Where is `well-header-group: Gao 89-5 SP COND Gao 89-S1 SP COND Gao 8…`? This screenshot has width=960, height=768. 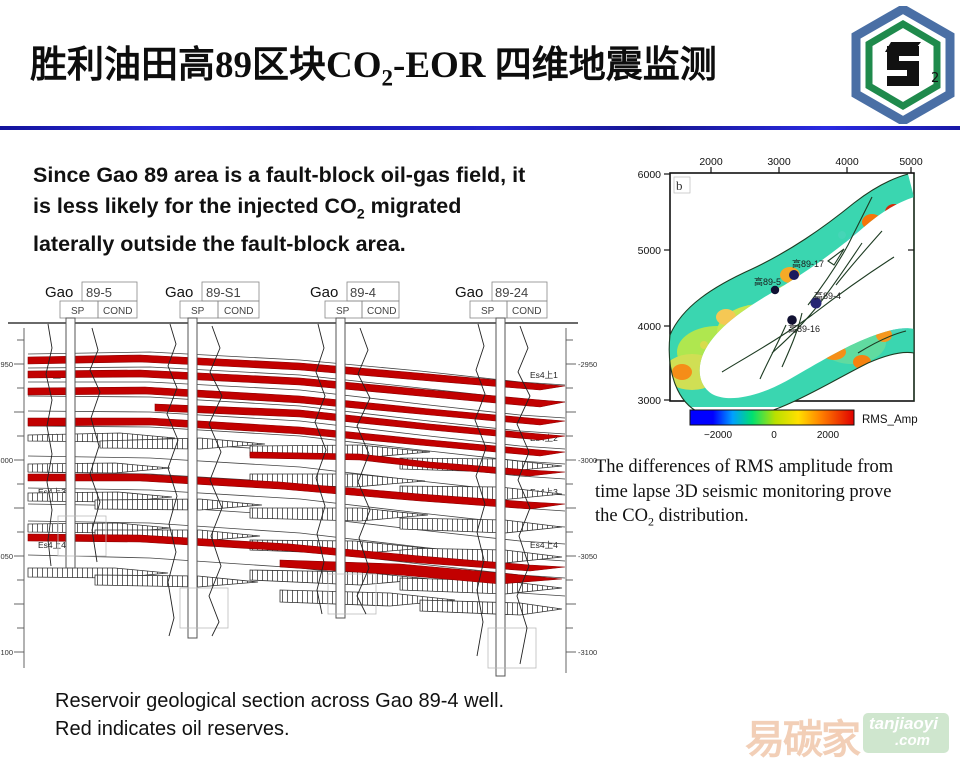 well-header-group: Gao 89-5 SP COND Gao 89-S1 SP COND Gao 8… is located at coordinates (296, 300).